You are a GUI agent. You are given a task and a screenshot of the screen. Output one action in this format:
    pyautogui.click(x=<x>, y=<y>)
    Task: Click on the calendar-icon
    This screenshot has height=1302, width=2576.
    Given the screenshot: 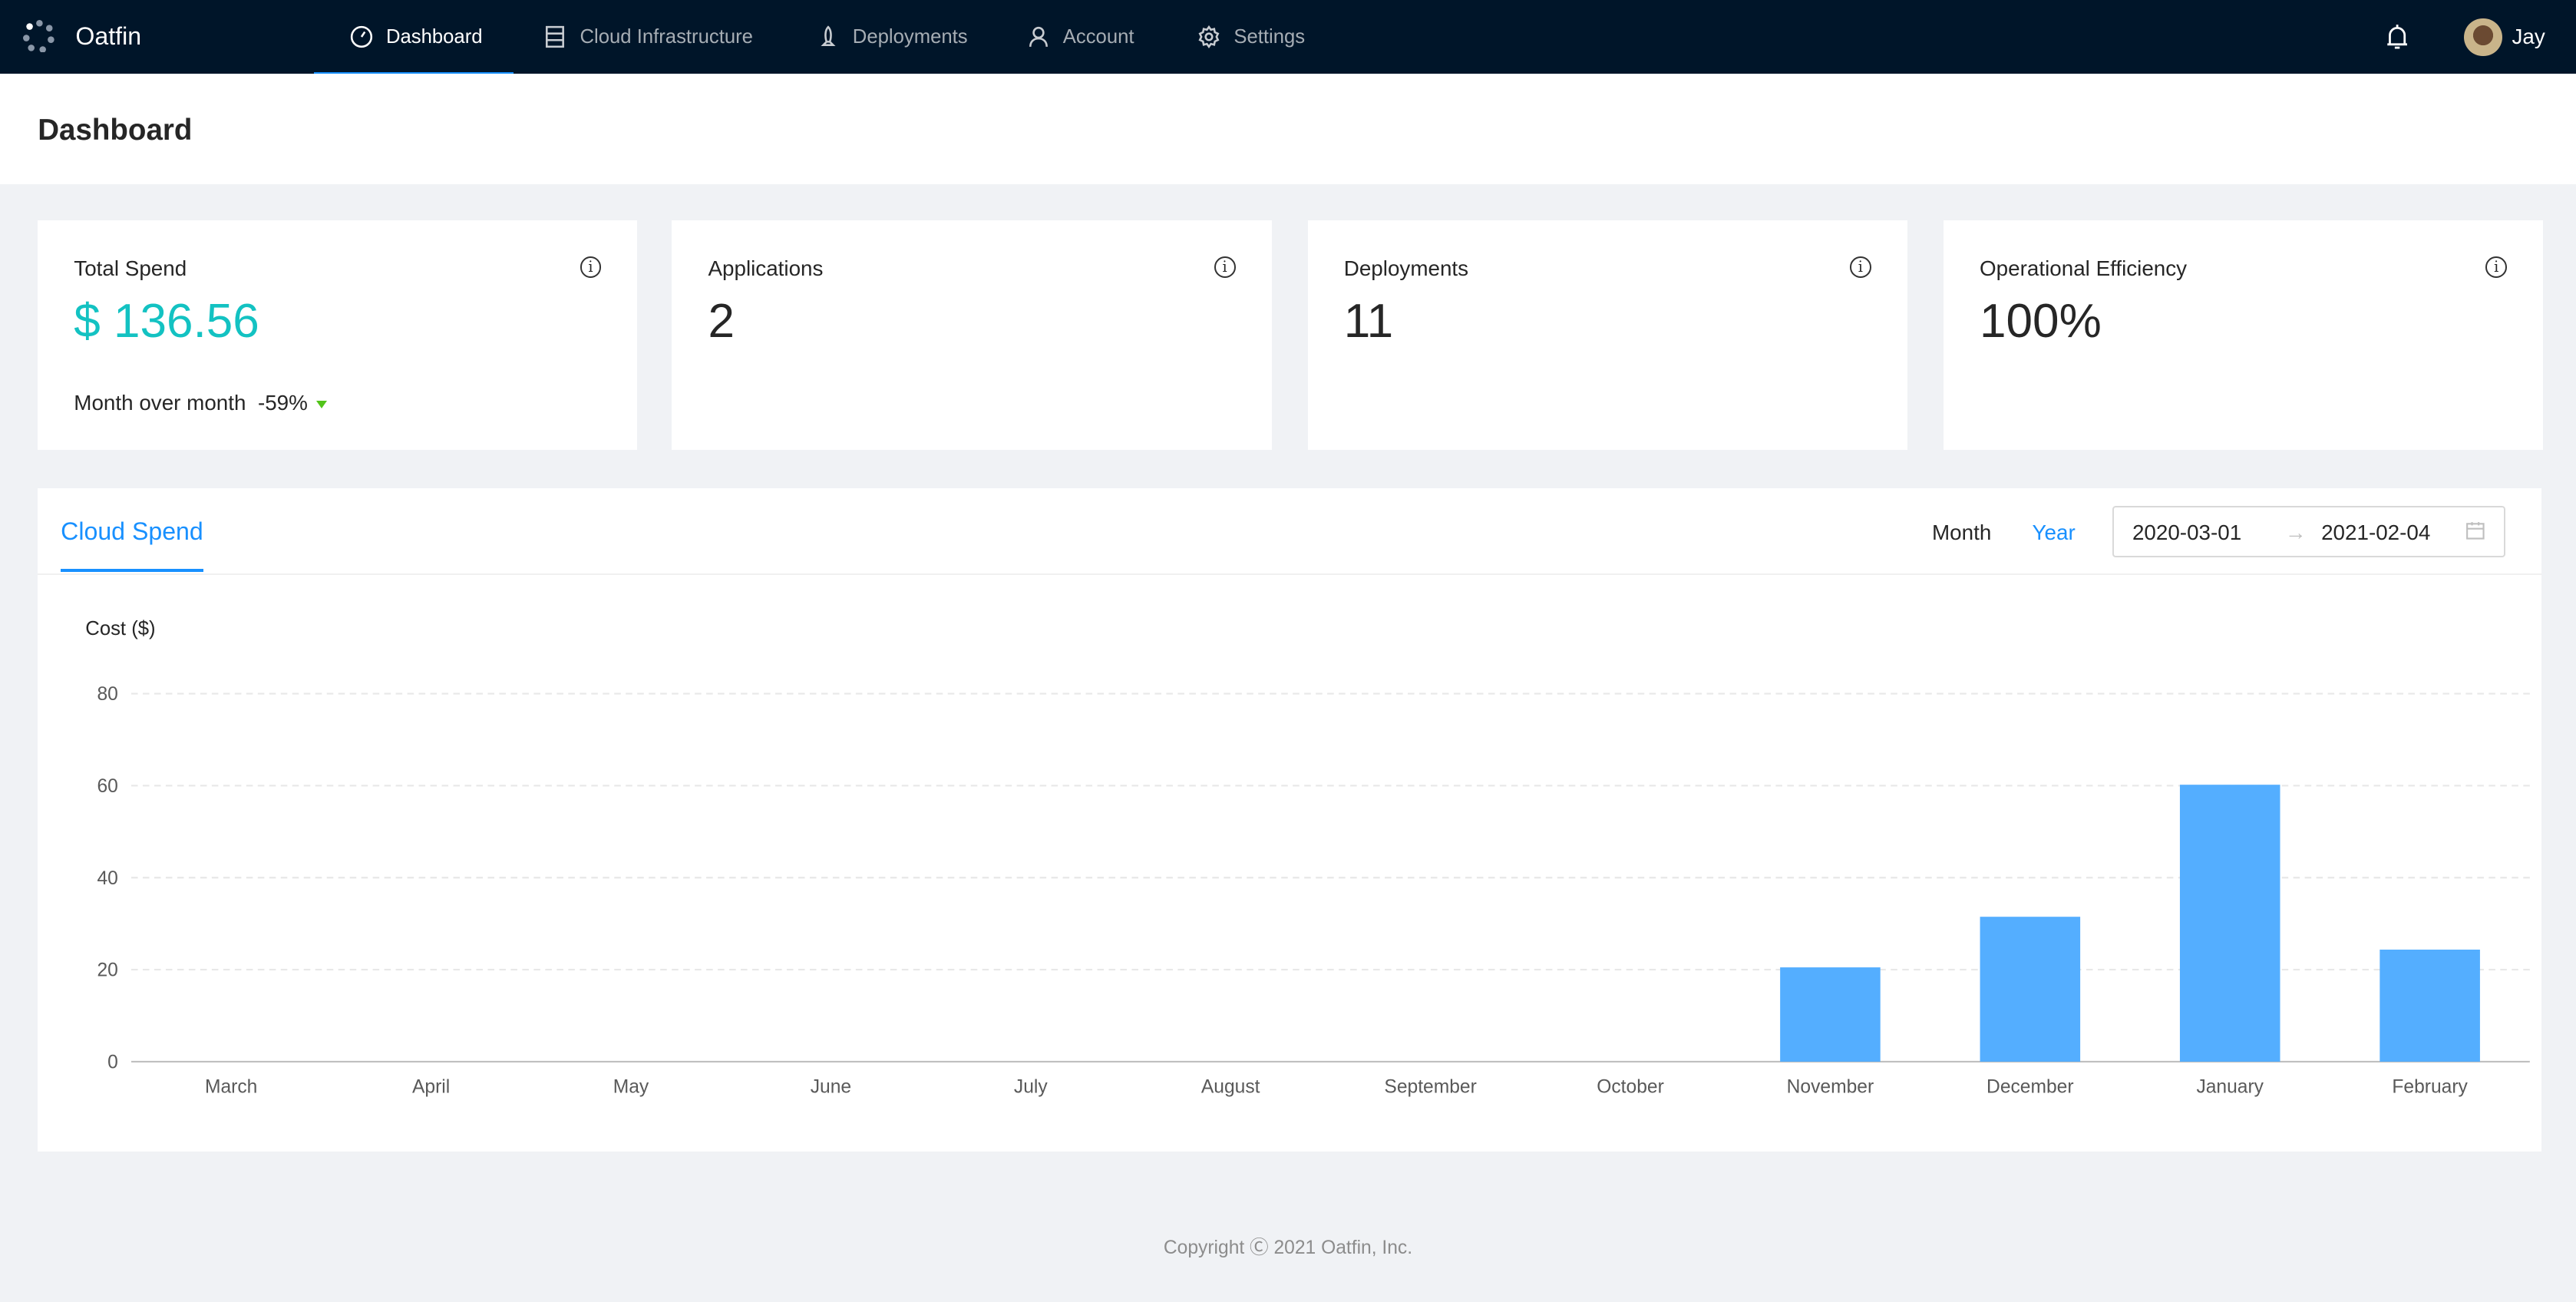 What is the action you would take?
    pyautogui.click(x=2475, y=531)
    